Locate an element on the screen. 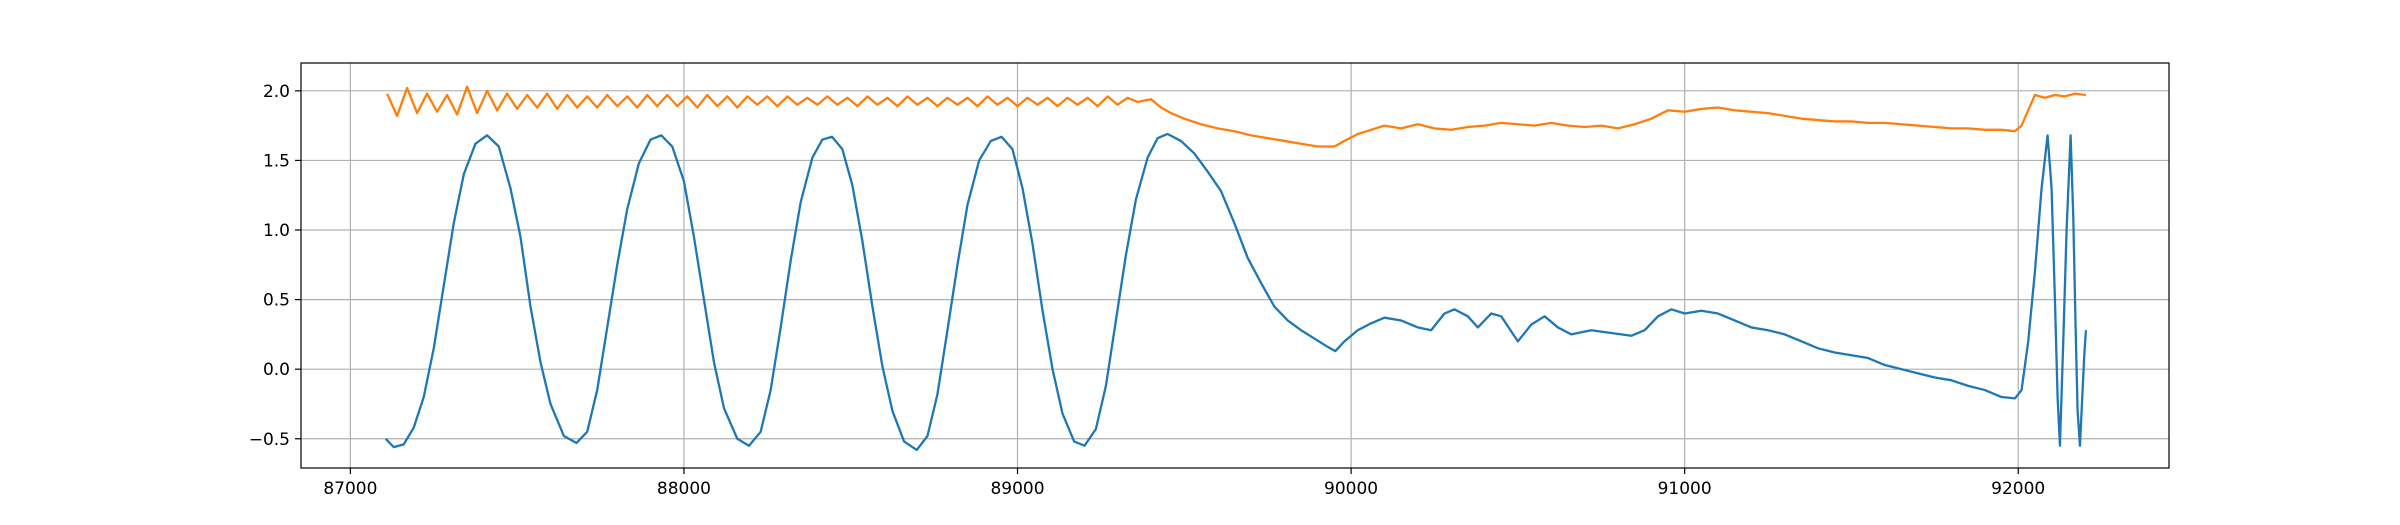 Image resolution: width=2400 pixels, height=525 pixels. x-tick-label: 91000 is located at coordinates (1685, 489).